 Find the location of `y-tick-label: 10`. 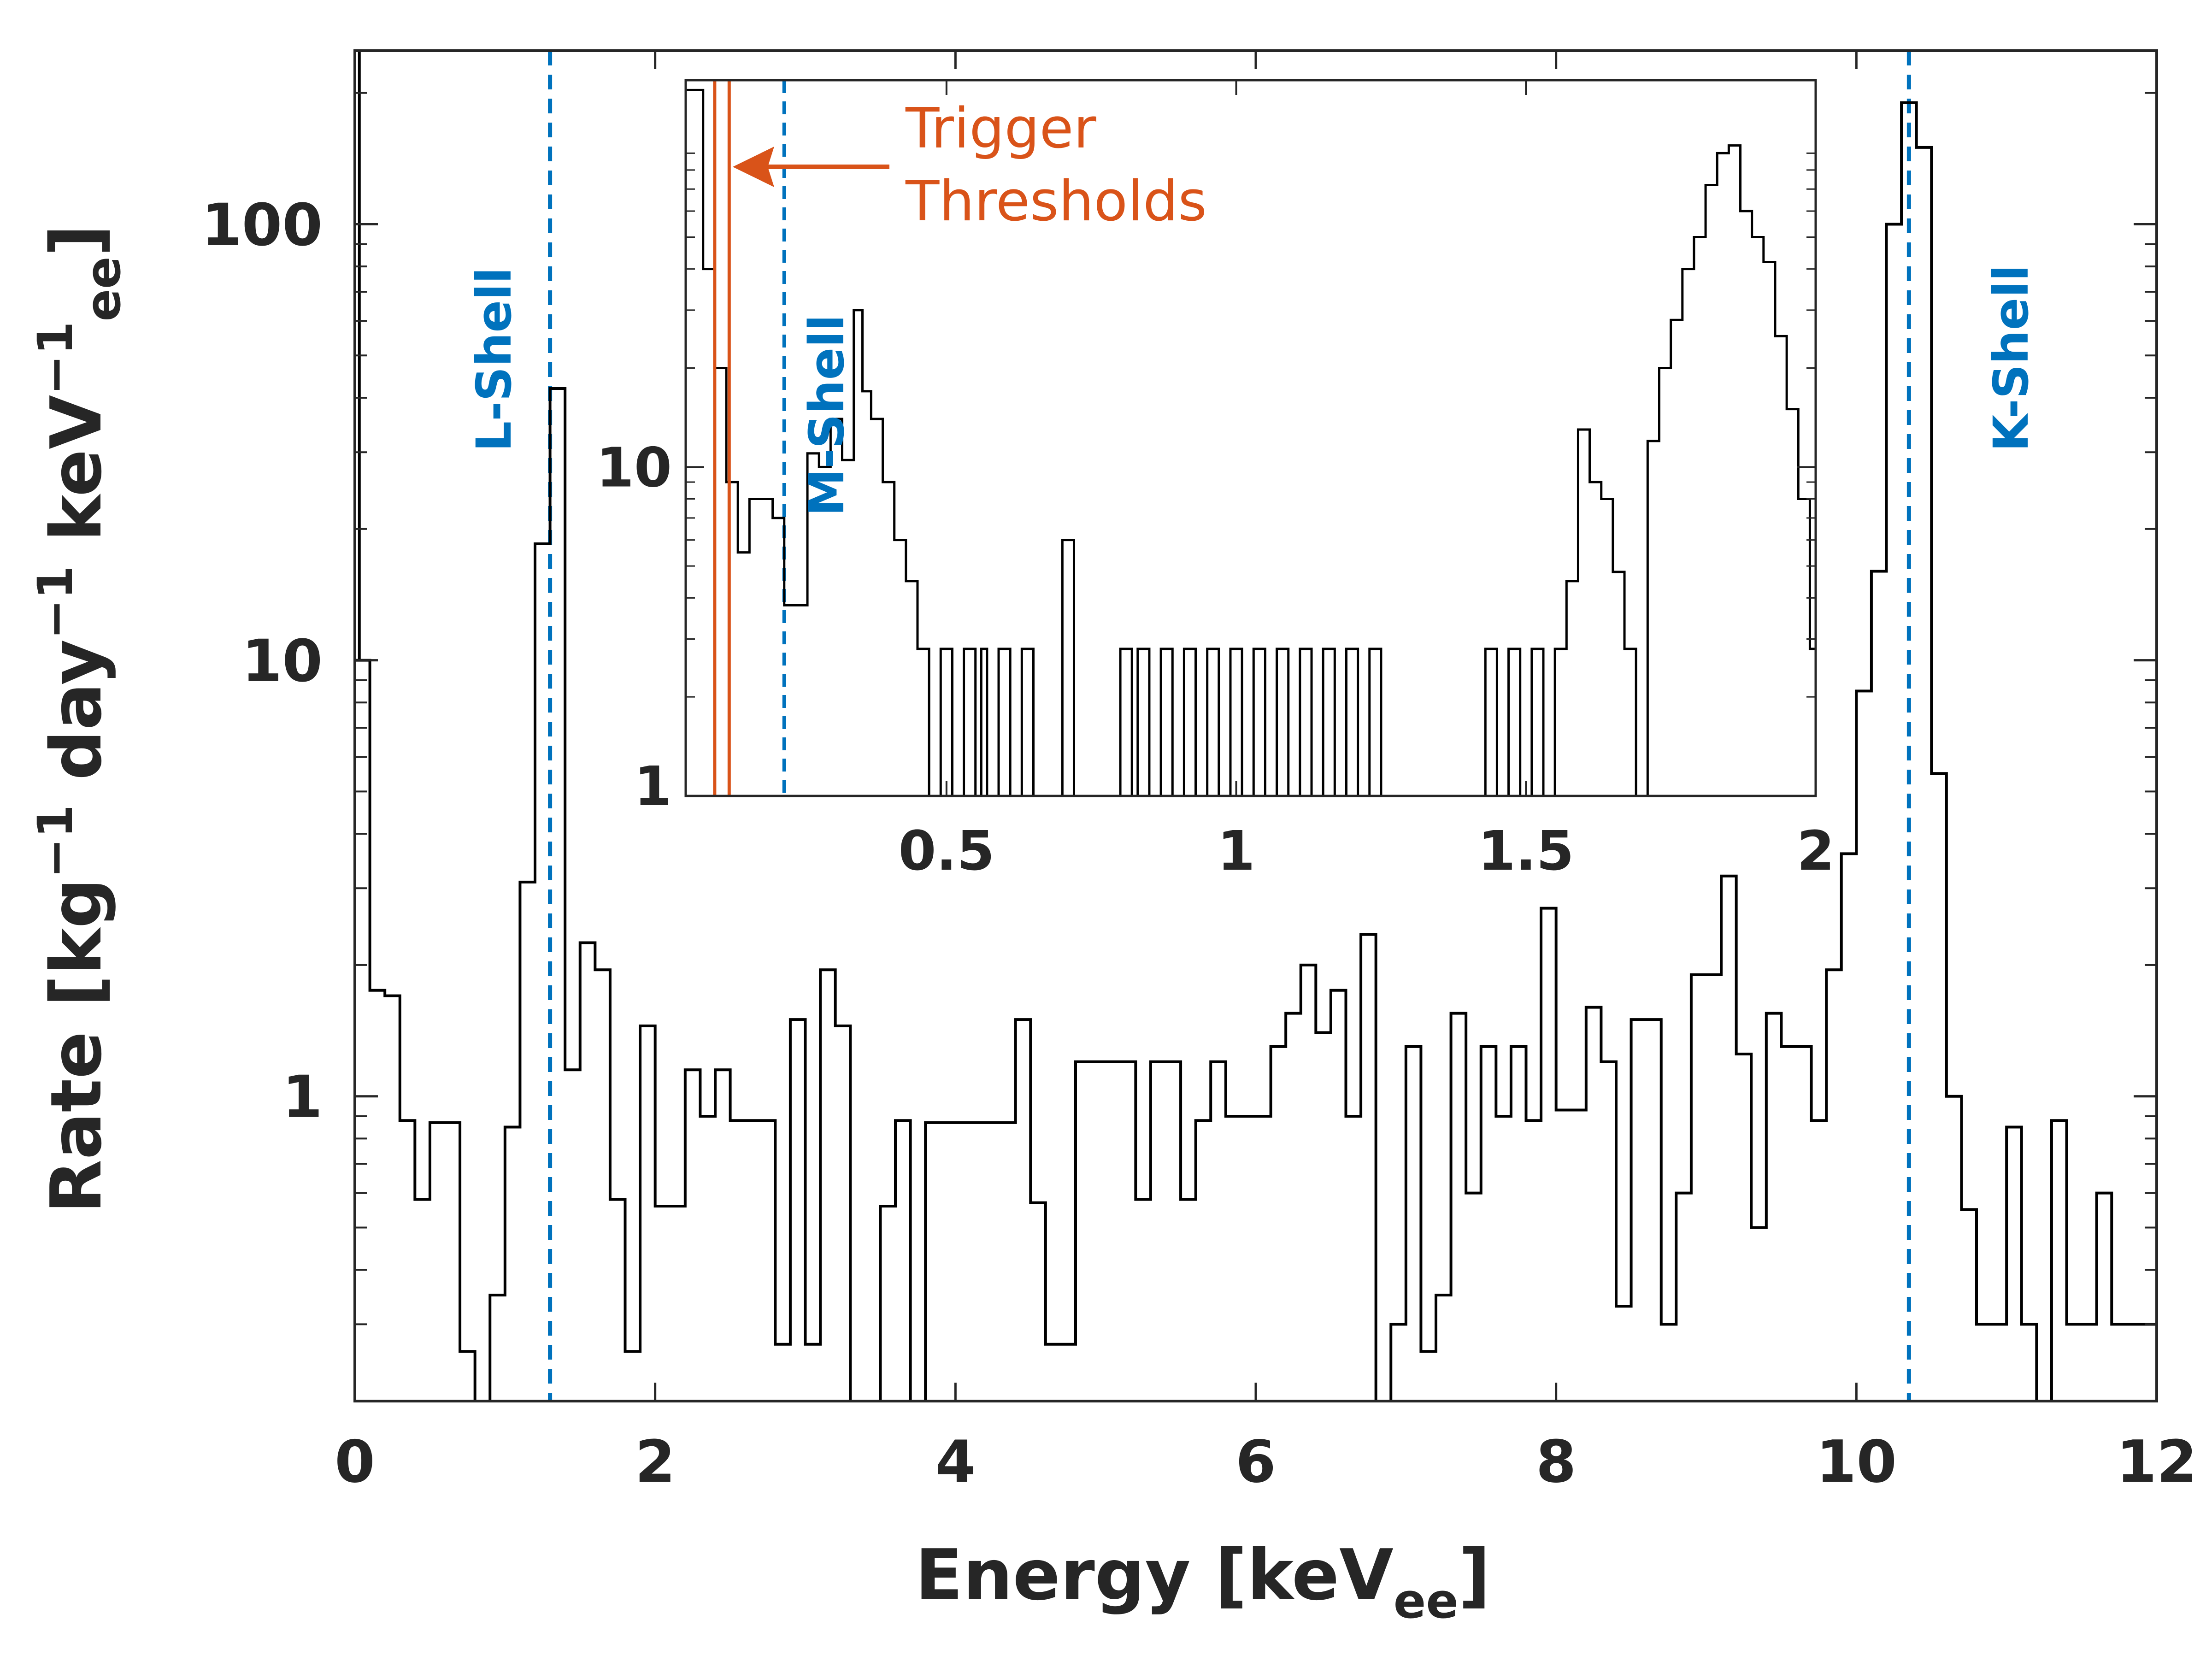

y-tick-label: 10 is located at coordinates (282, 661).